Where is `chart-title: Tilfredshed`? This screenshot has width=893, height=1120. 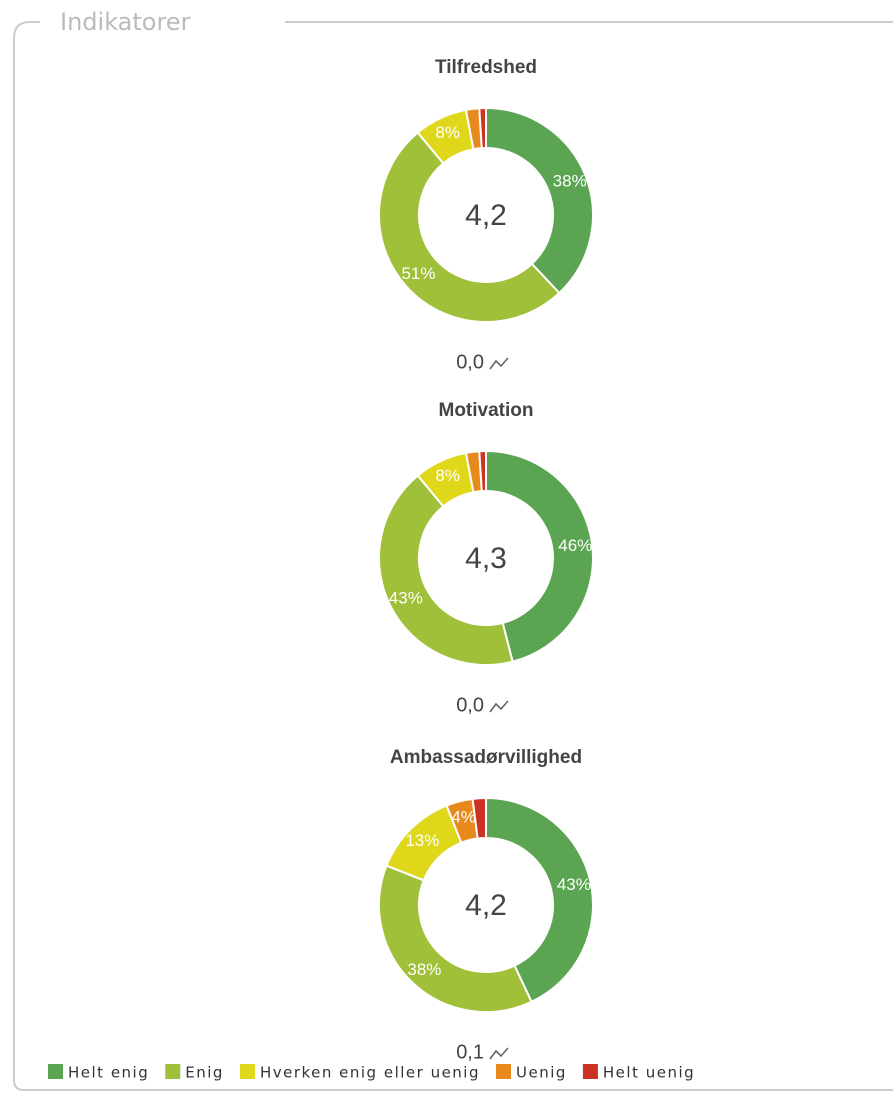 chart-title: Tilfredshed is located at coordinates (486, 67).